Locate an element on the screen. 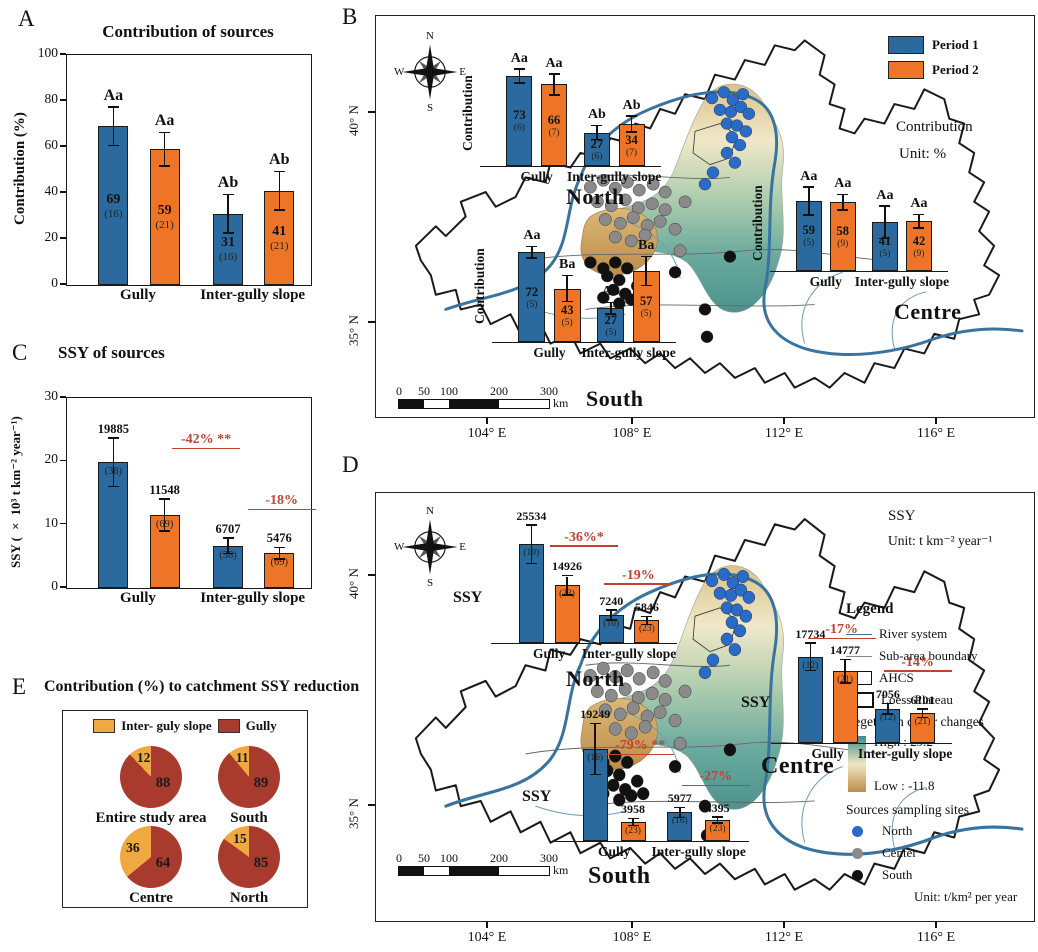 Image resolution: width=1038 pixels, height=952 pixels. sig-letter: Ab is located at coordinates (228, 183).